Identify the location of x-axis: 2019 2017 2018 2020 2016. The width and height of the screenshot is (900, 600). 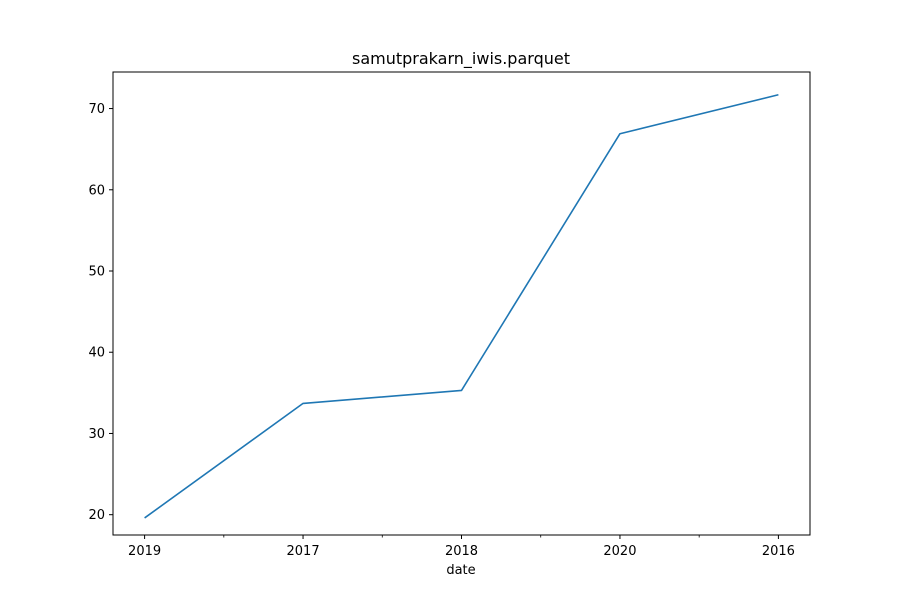
(461, 547).